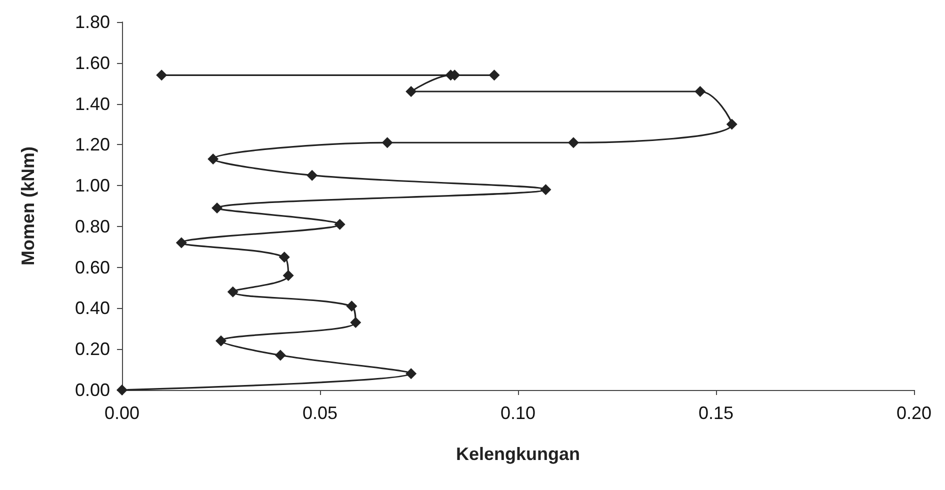  I want to click on y-tick-label: 0.60, so click(92, 267).